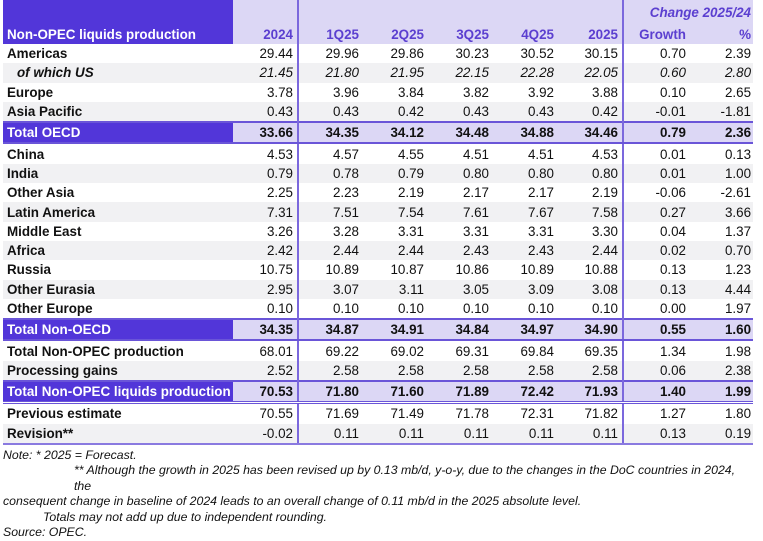 The width and height of the screenshot is (763, 541). I want to click on cell-3q25: 71.78, so click(472, 414).